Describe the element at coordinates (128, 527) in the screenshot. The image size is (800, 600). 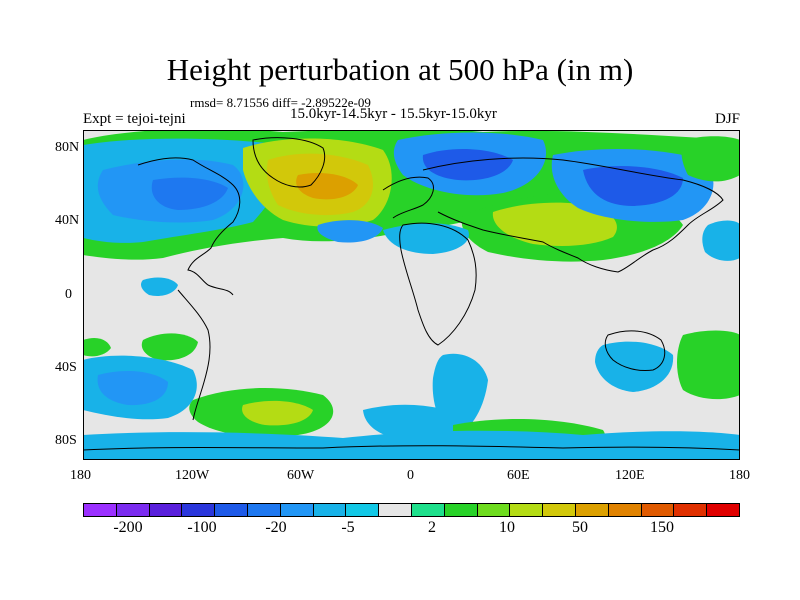
I see `colorbar-label: -200` at that location.